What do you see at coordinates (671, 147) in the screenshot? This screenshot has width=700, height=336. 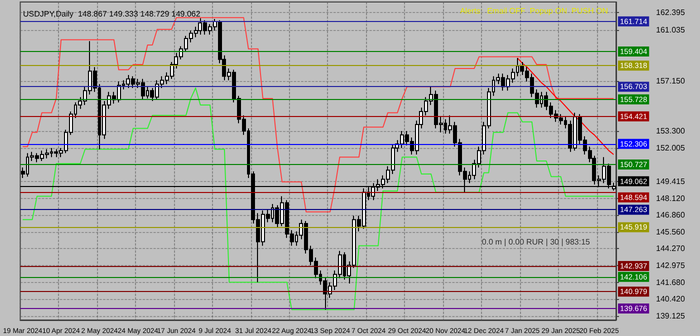 I see `y-tick-label: 152.005` at bounding box center [671, 147].